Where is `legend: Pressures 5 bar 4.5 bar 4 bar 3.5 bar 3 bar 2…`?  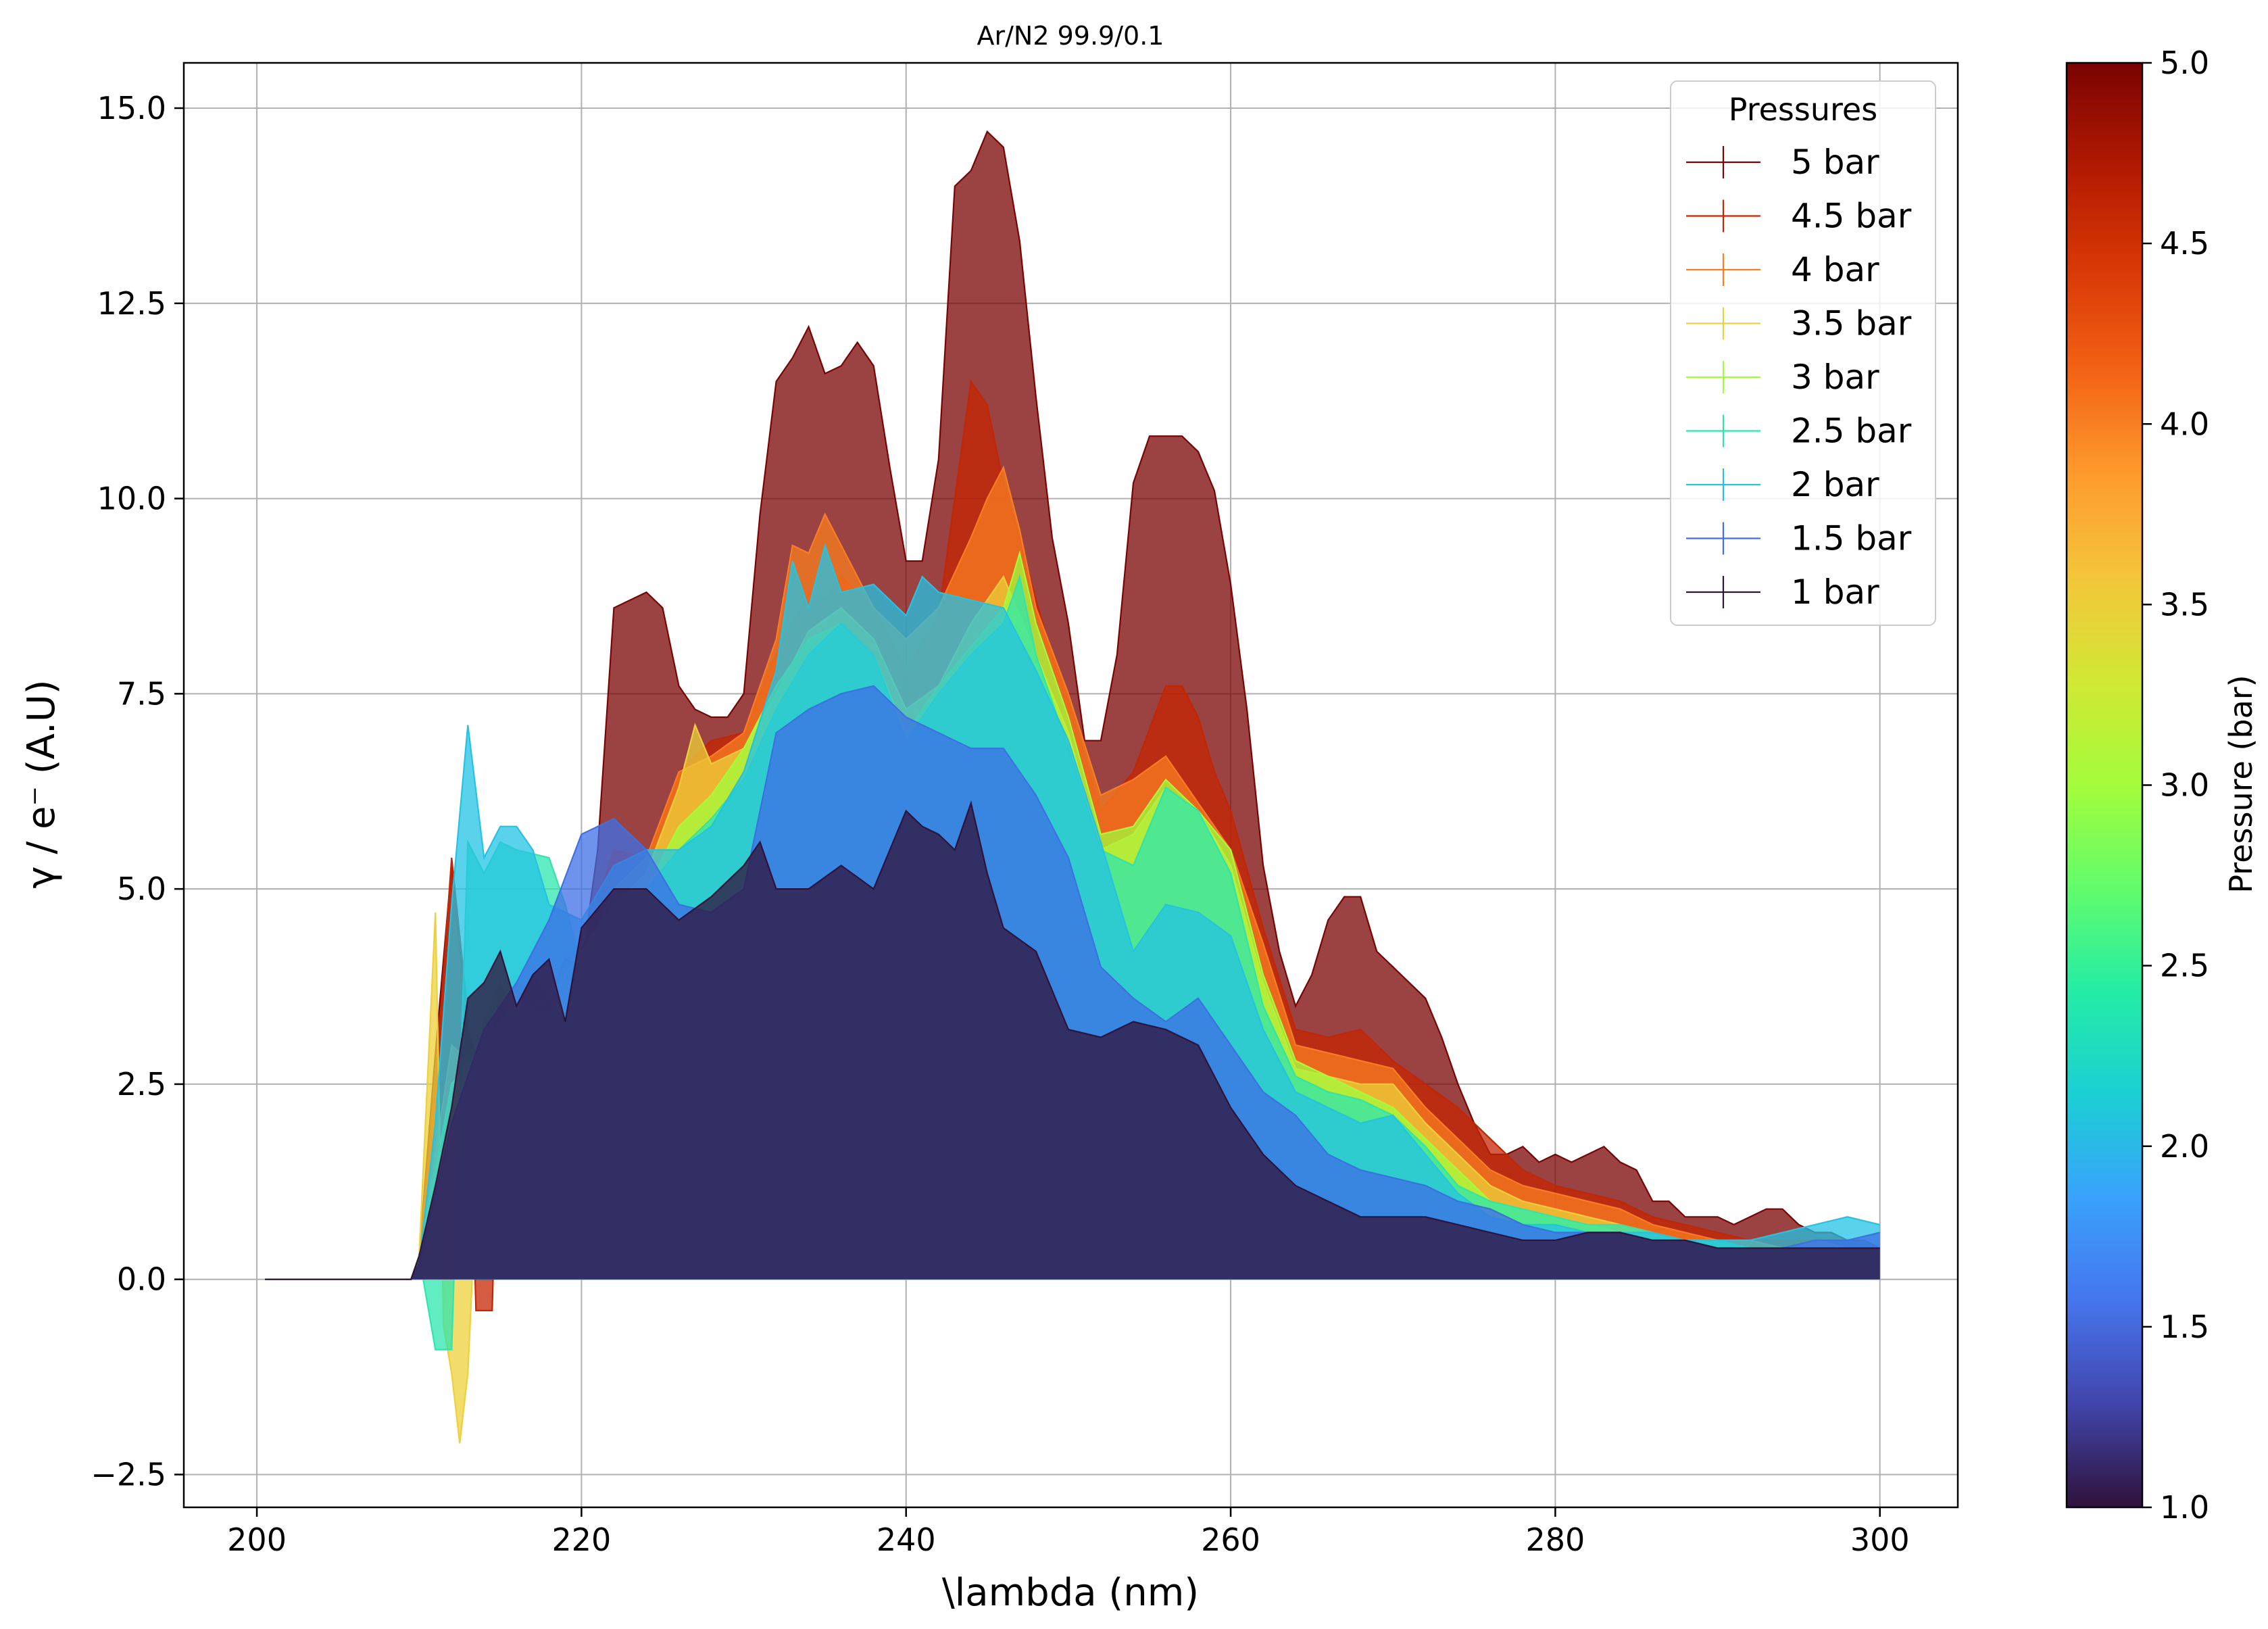
legend: Pressures 5 bar 4.5 bar 4 bar 3.5 bar 3 bar 2… is located at coordinates (1803, 353).